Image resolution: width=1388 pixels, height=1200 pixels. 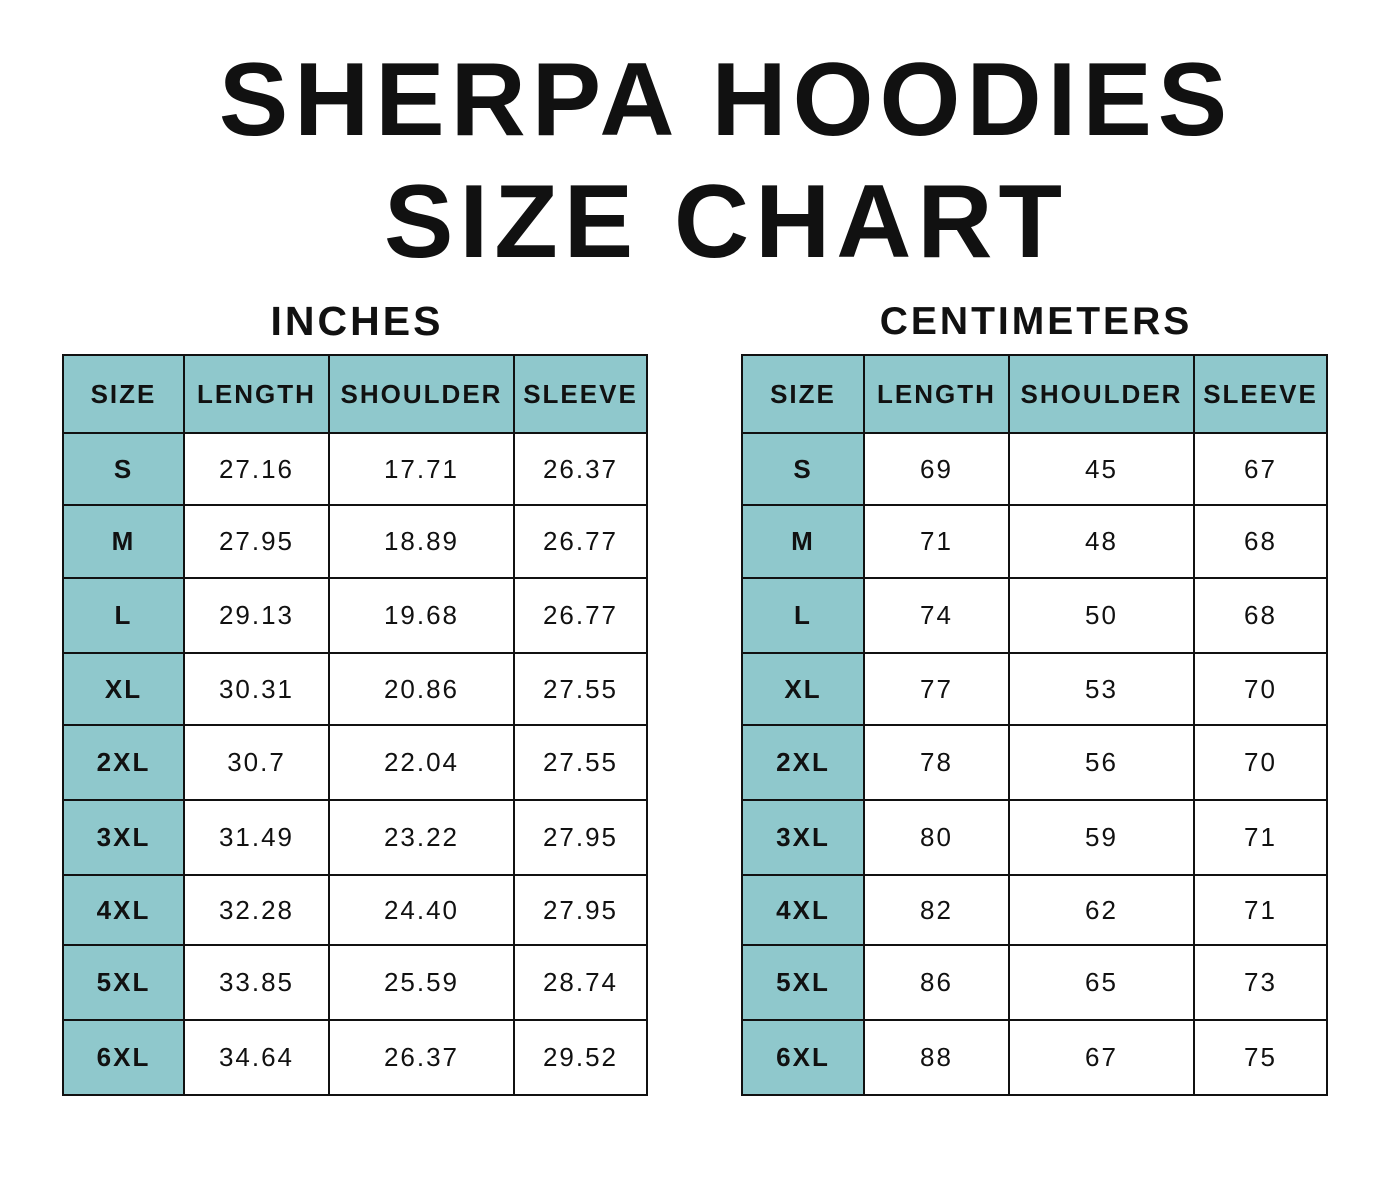 What do you see at coordinates (1101, 982) in the screenshot?
I see `shoulder-cell: 65` at bounding box center [1101, 982].